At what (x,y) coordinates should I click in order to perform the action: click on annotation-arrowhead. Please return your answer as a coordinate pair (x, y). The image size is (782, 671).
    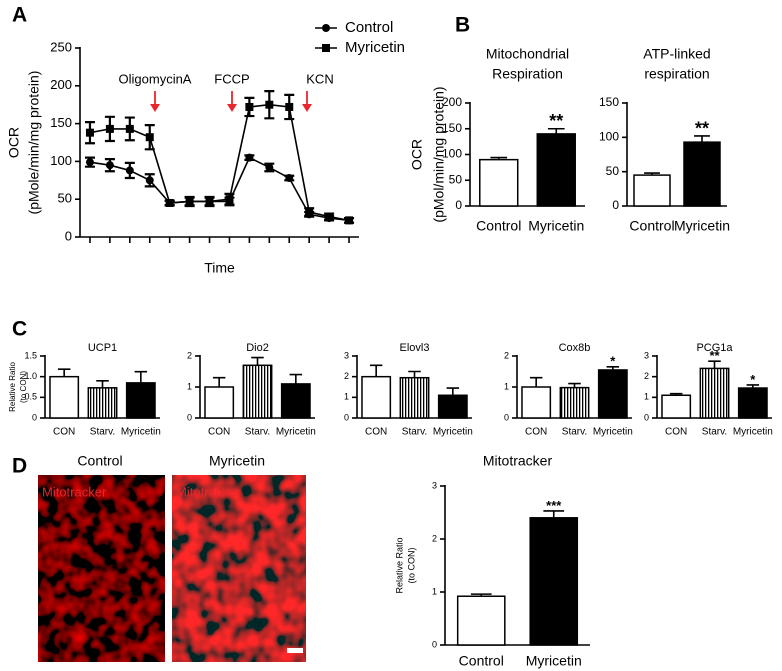
    Looking at the image, I should click on (155, 108).